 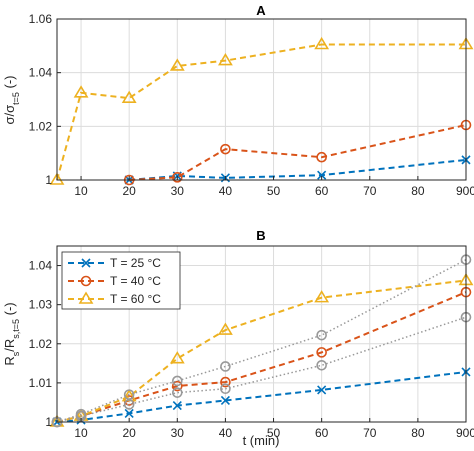 What do you see at coordinates (298, 152) in the screenshot?
I see `series-line` at bounding box center [298, 152].